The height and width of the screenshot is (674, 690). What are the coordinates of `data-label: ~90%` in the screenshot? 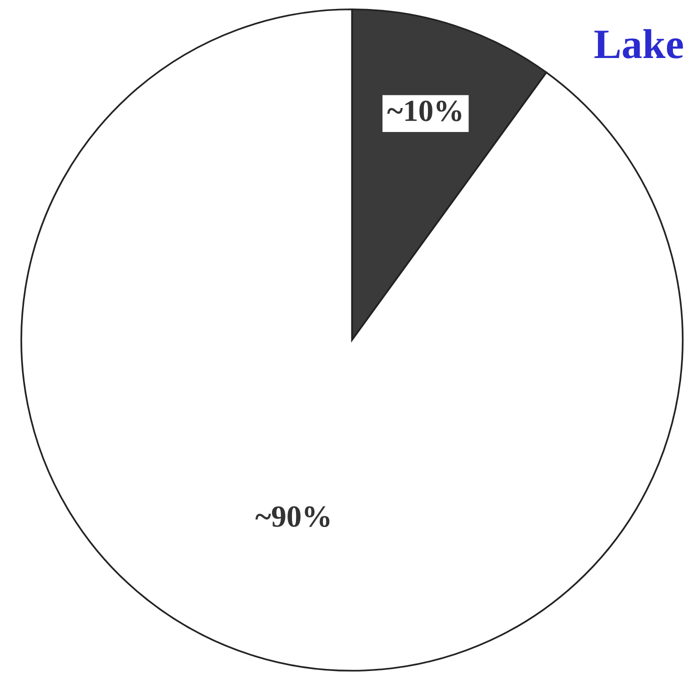 It's located at (292, 517).